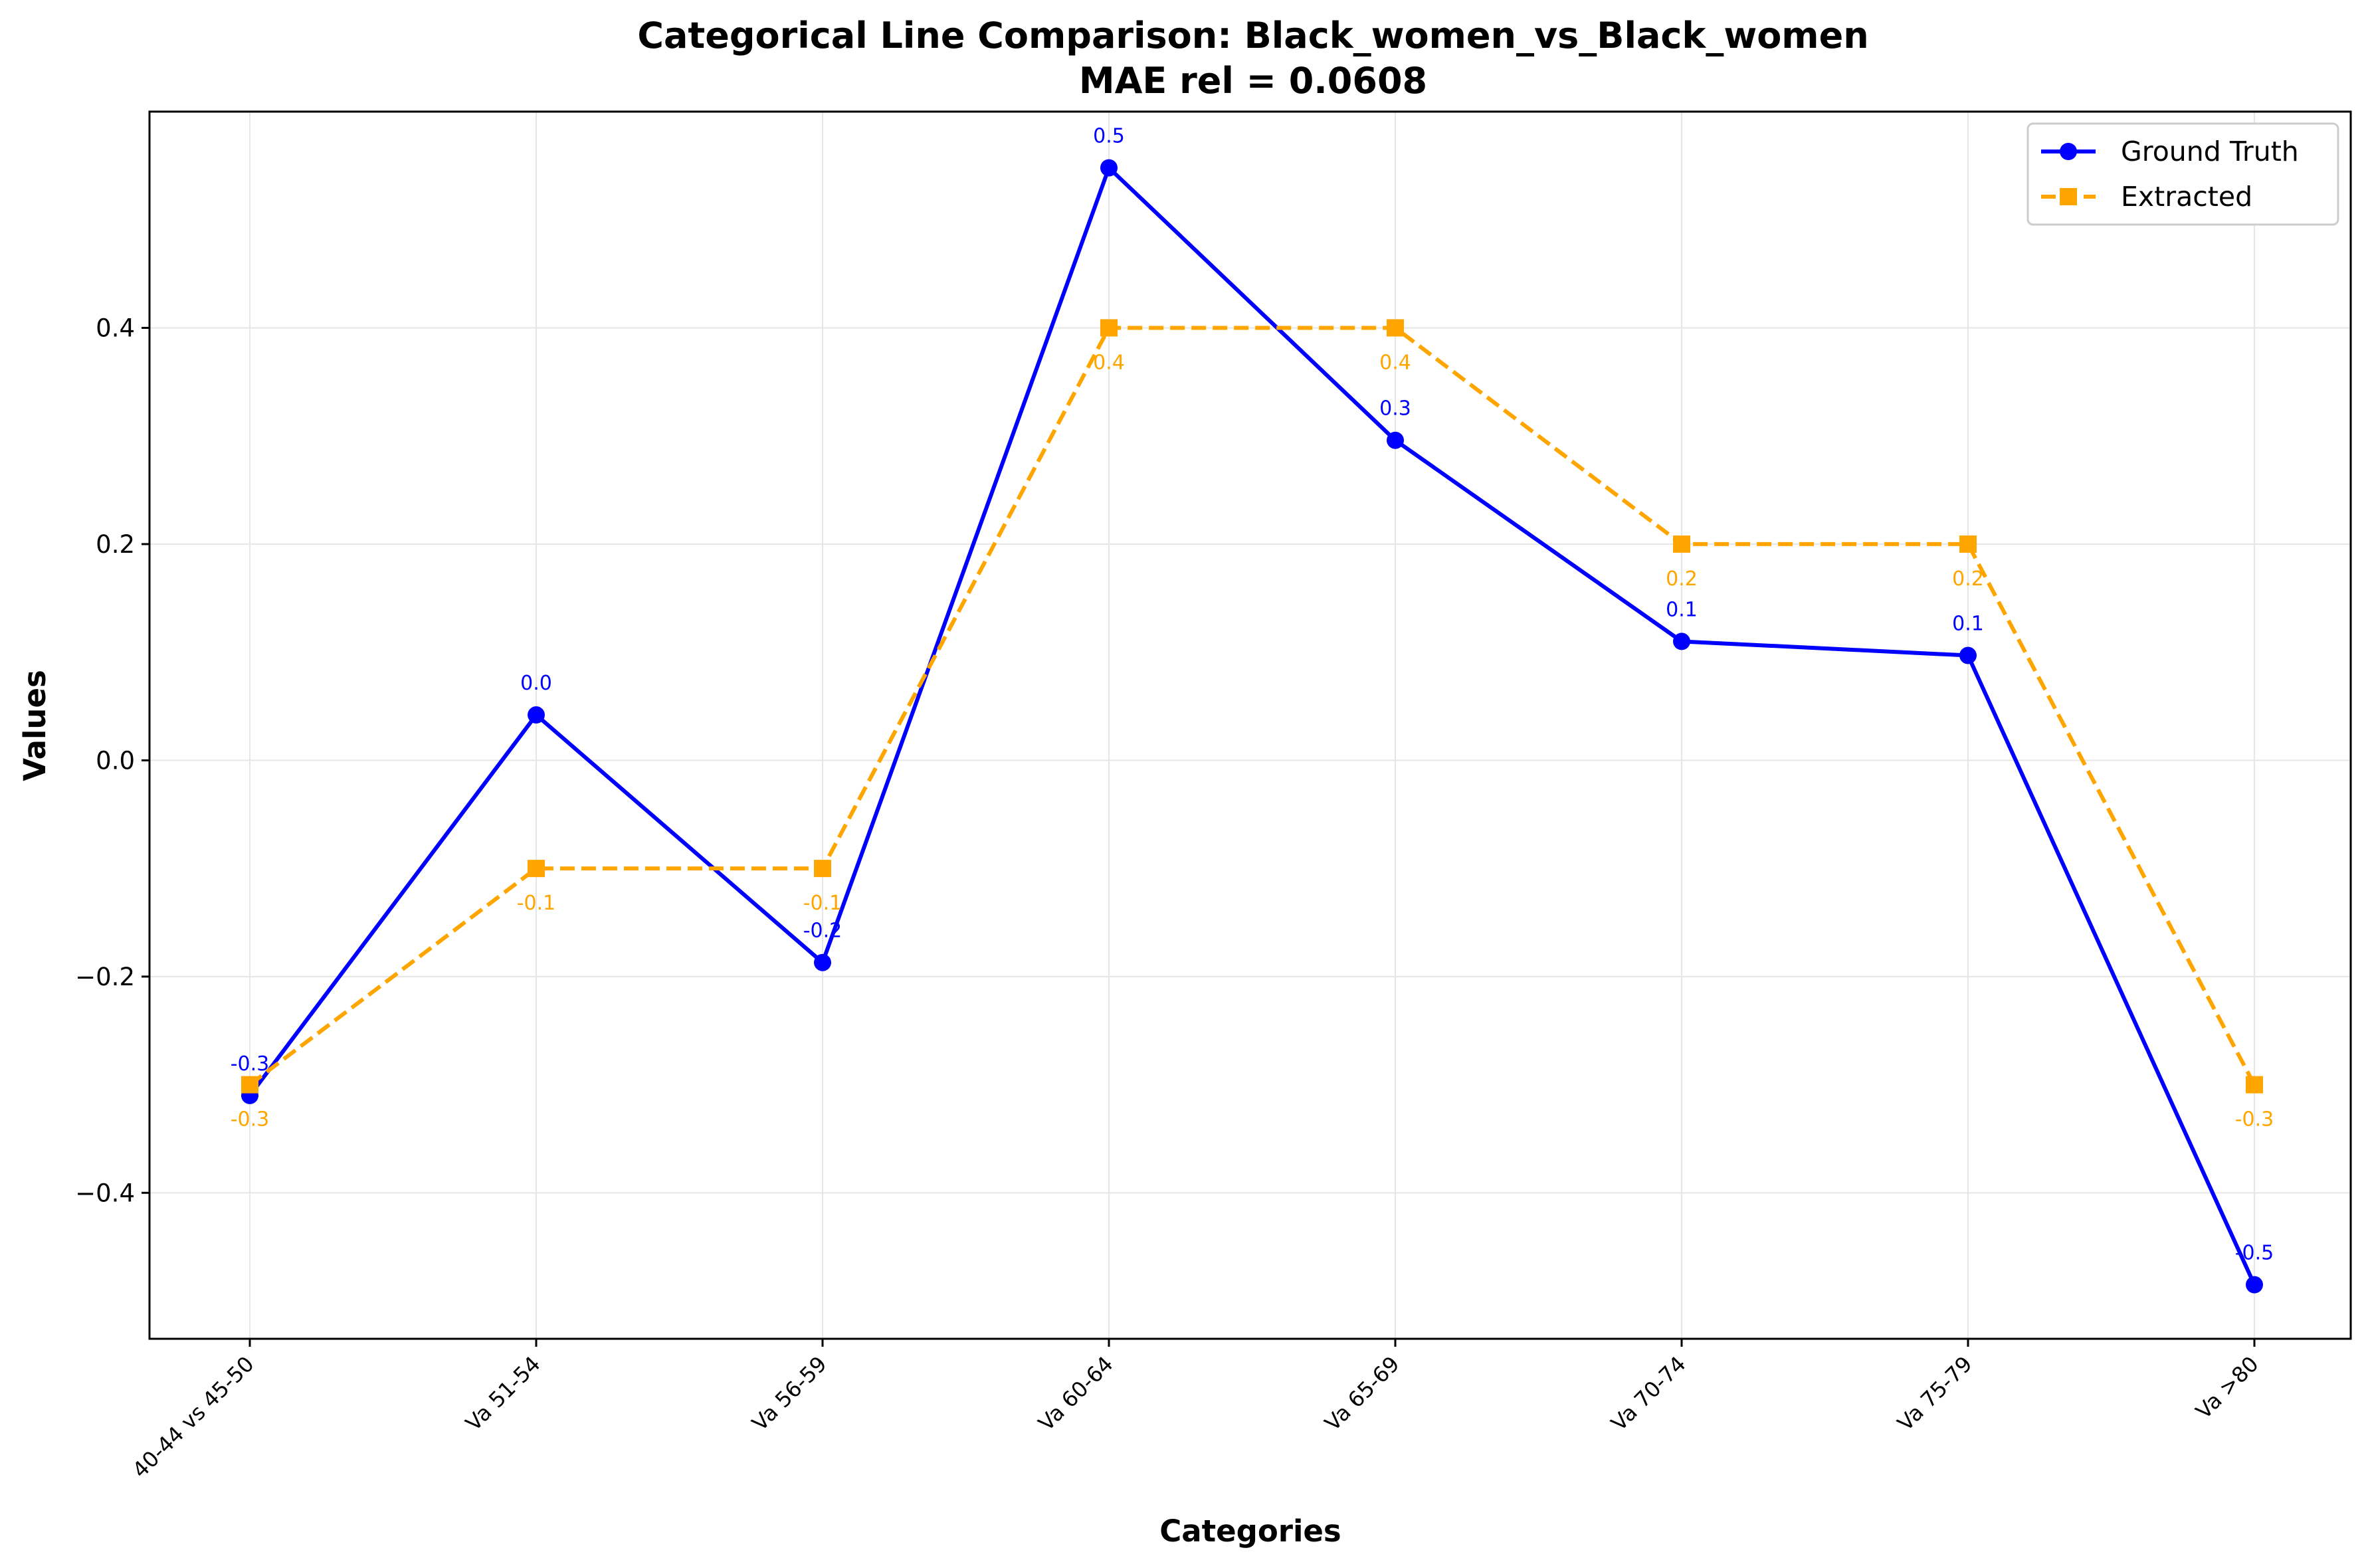 This screenshot has height=1568, width=2368. What do you see at coordinates (193, 1417) in the screenshot?
I see `x-tick-label: 40-44 vs 45-50` at bounding box center [193, 1417].